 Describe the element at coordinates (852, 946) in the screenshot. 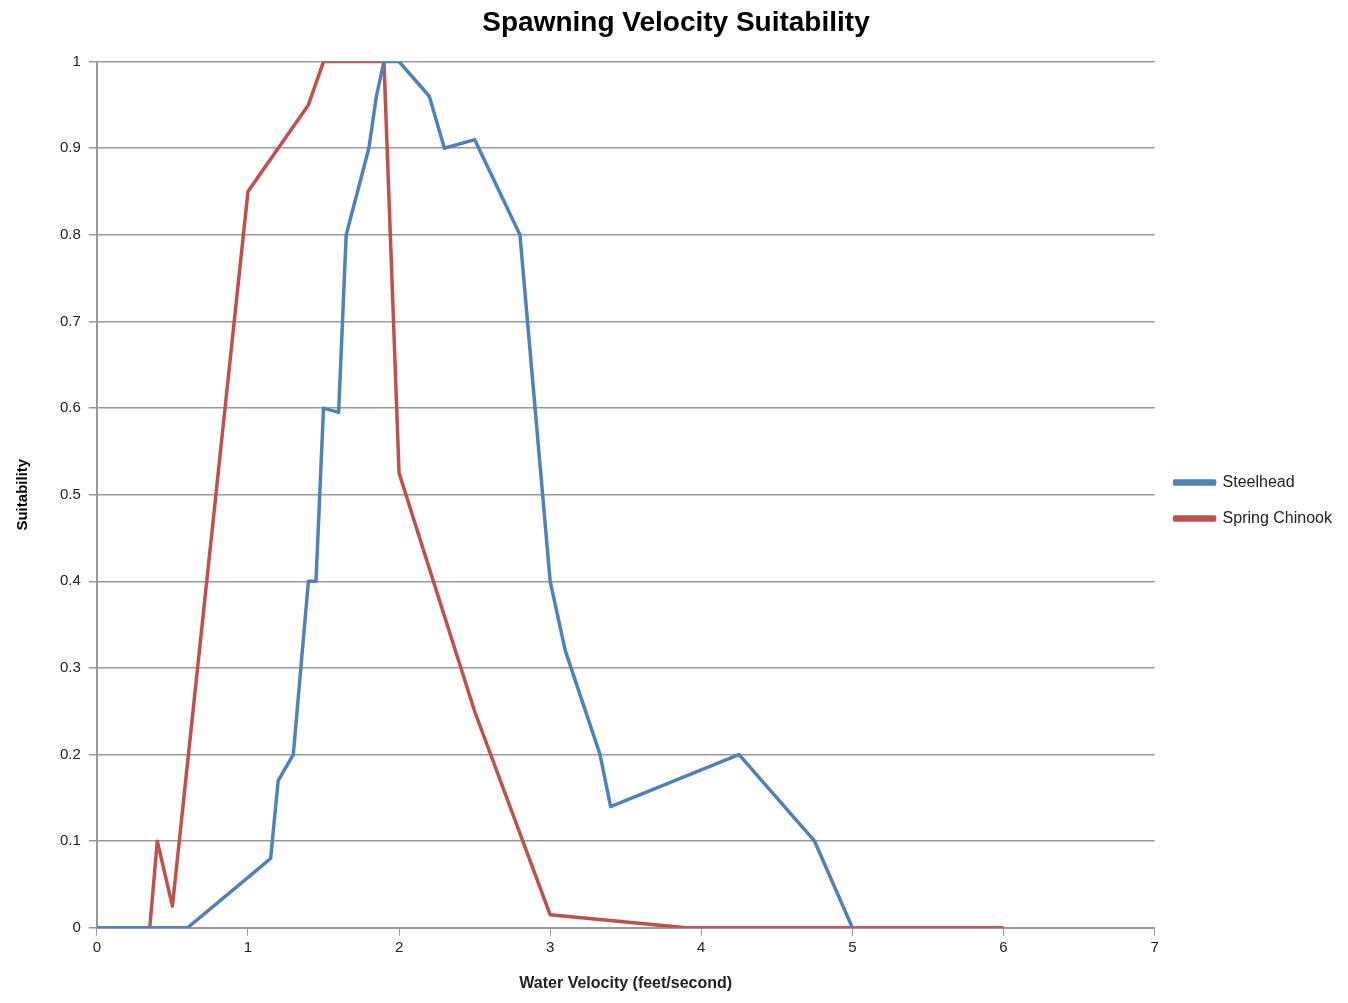

I see `x-tick-label: 5` at that location.